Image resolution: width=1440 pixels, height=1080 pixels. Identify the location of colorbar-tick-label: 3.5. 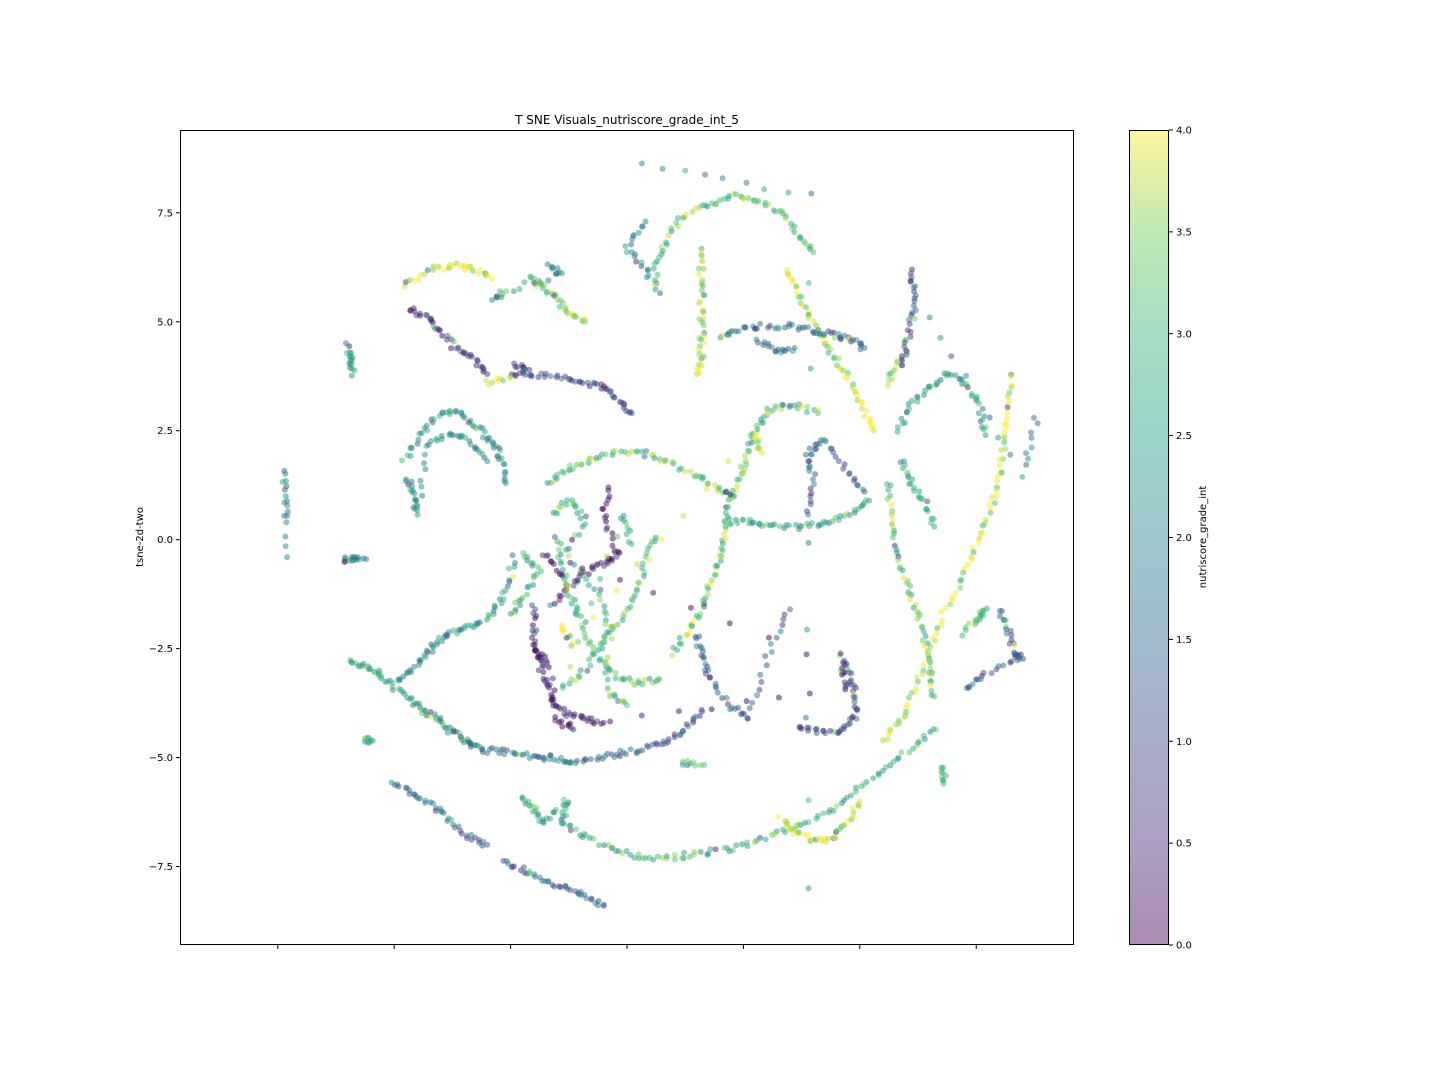
(1184, 232).